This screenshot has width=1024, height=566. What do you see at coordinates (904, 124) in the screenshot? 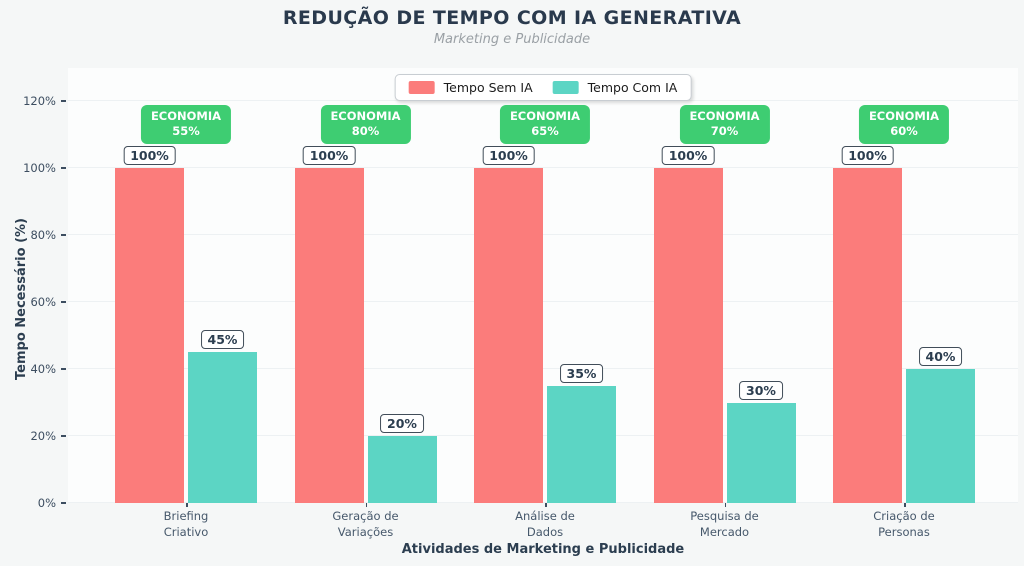
I see `economy-badge: ECONOMIA 60%` at bounding box center [904, 124].